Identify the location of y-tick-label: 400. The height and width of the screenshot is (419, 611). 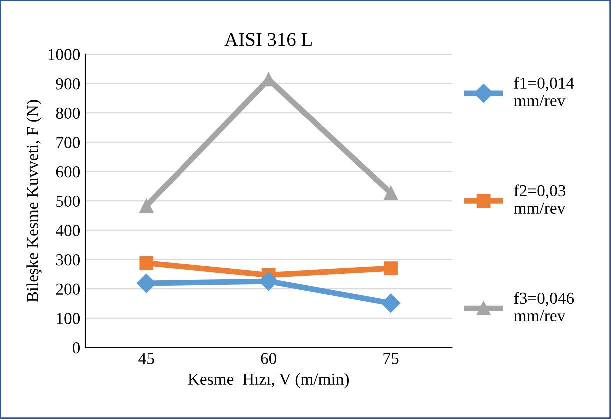
(68, 230).